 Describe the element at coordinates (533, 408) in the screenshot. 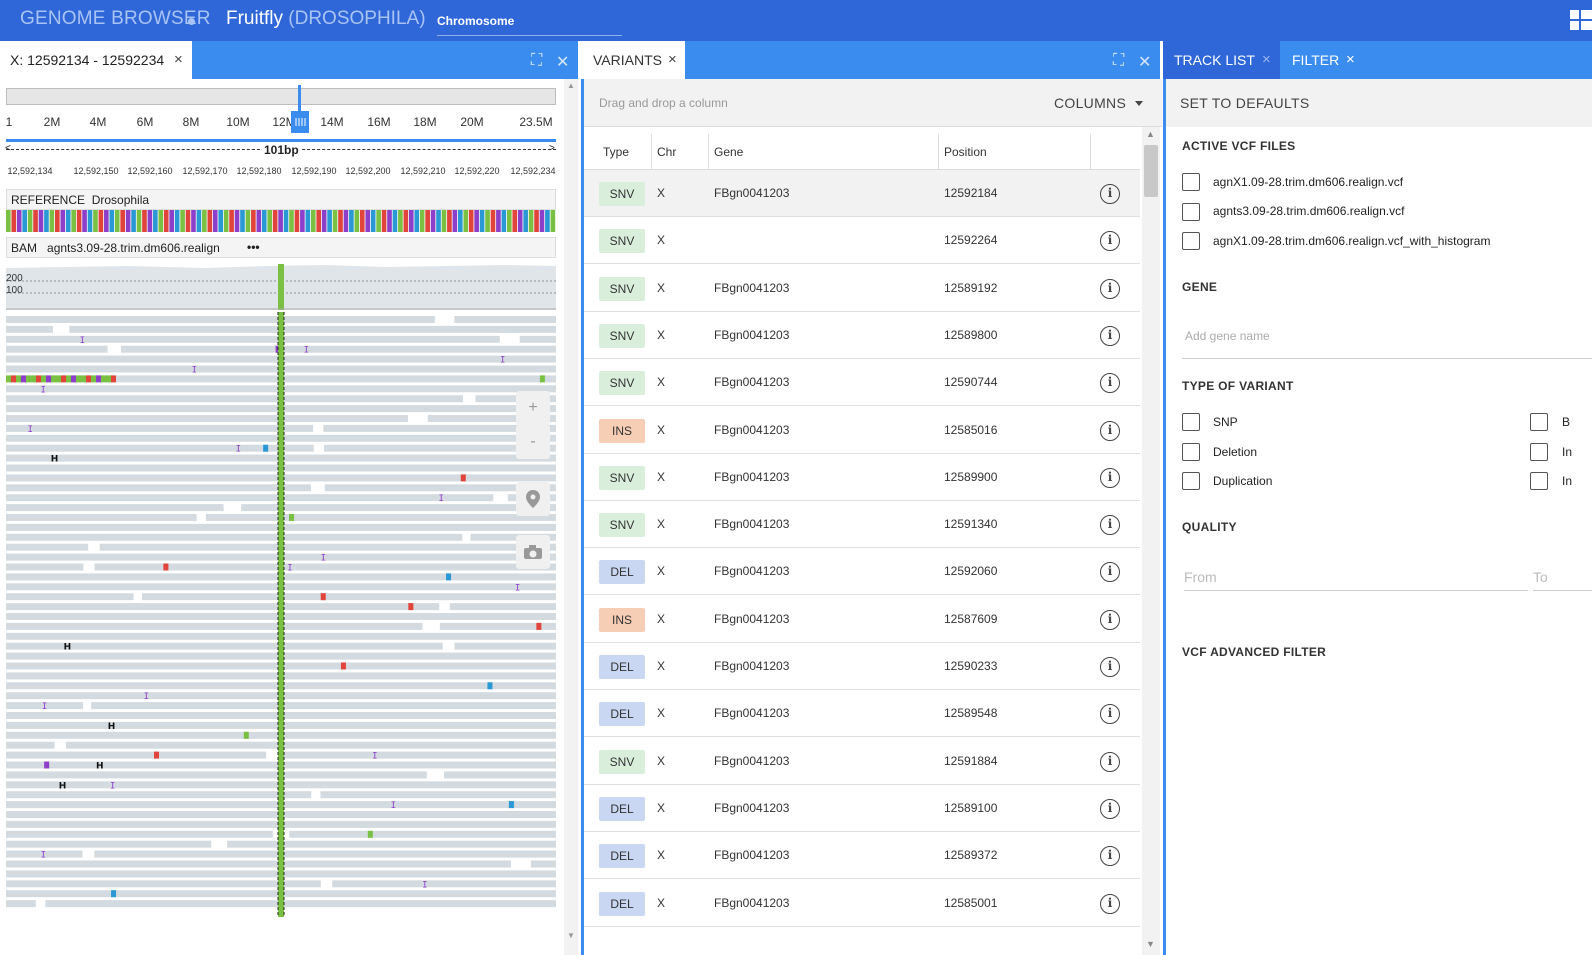

I see `zoom-in-button: +` at that location.